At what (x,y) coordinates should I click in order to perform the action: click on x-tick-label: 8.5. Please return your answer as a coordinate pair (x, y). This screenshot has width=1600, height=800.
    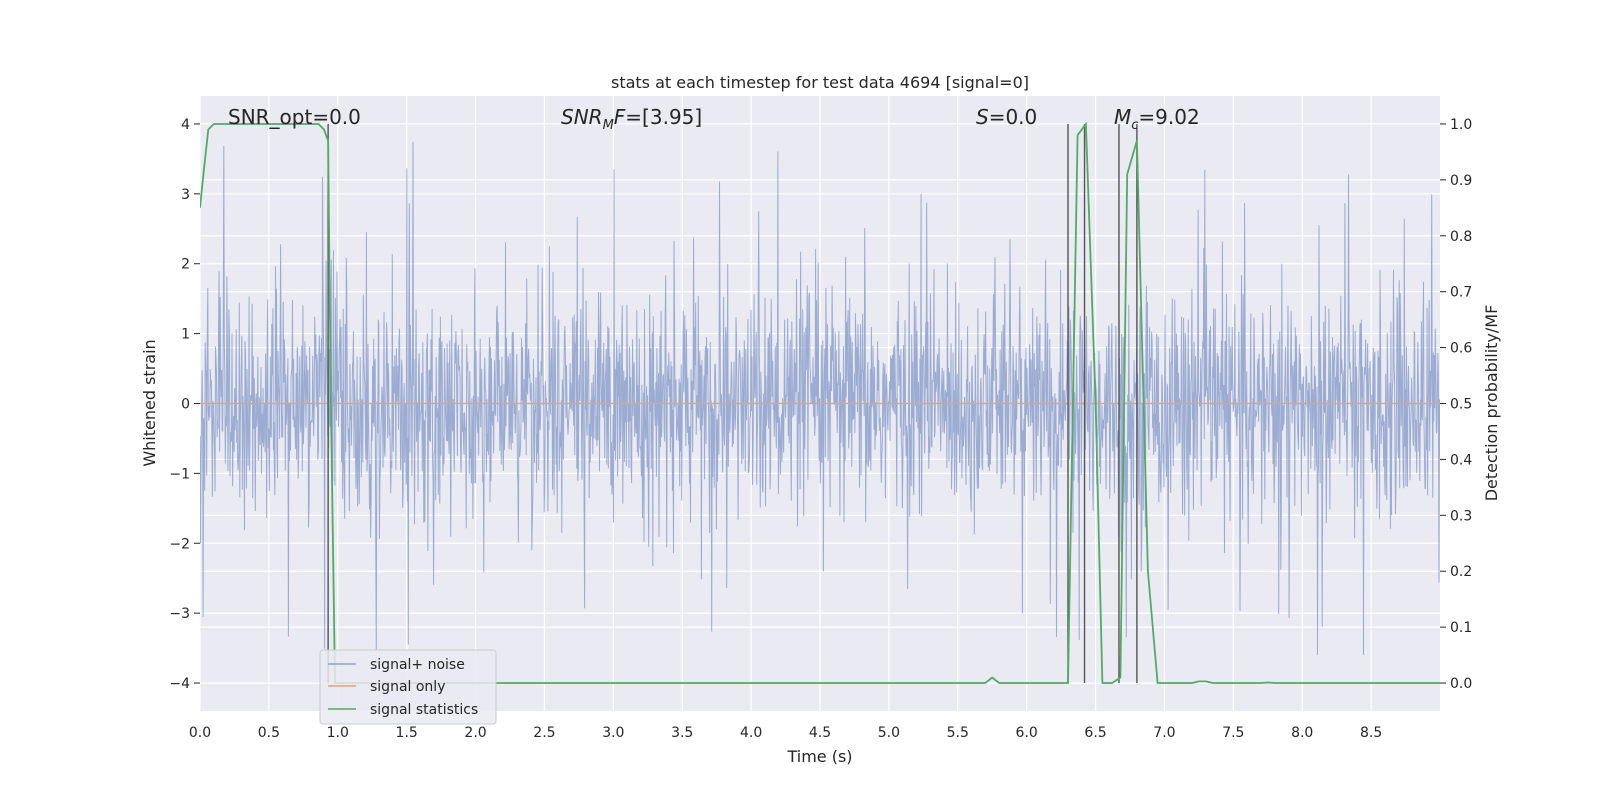
    Looking at the image, I should click on (1371, 733).